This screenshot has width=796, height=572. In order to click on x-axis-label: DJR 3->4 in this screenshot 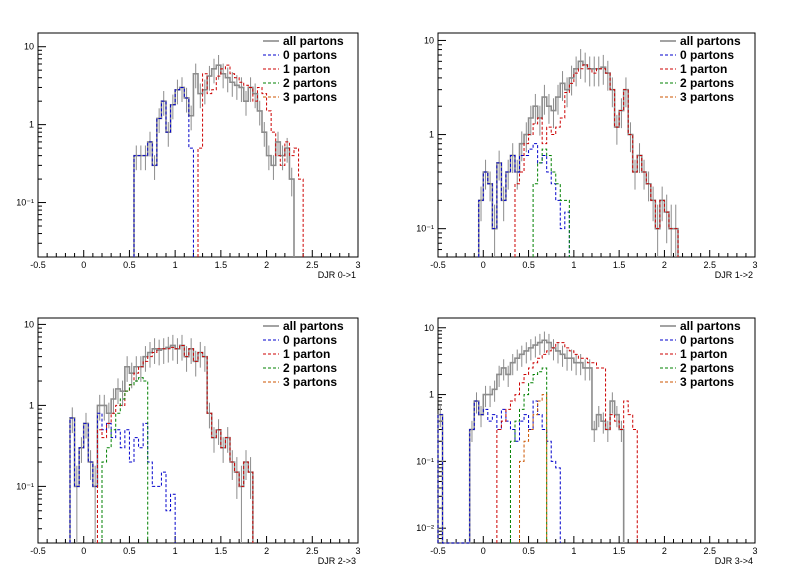, I will do `click(734, 561)`.